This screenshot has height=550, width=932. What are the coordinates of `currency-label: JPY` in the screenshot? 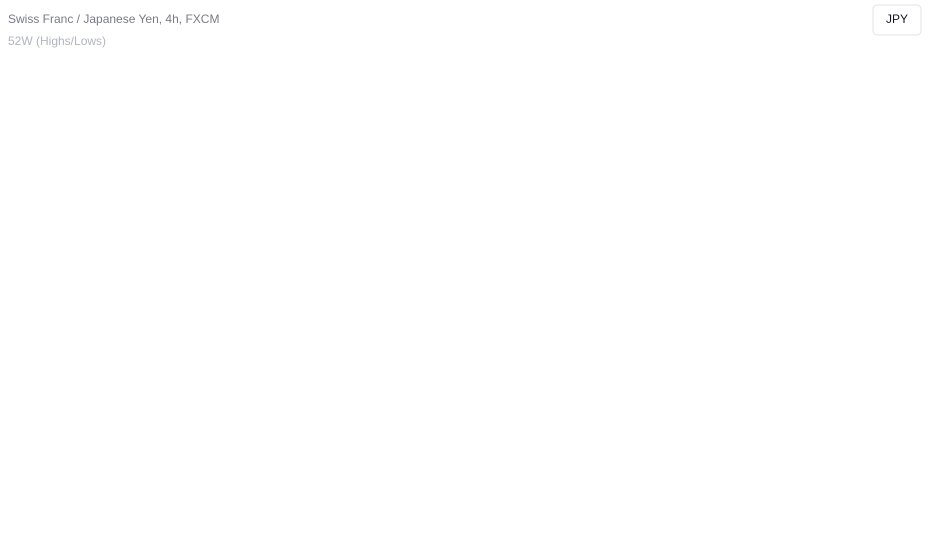 It's located at (897, 19).